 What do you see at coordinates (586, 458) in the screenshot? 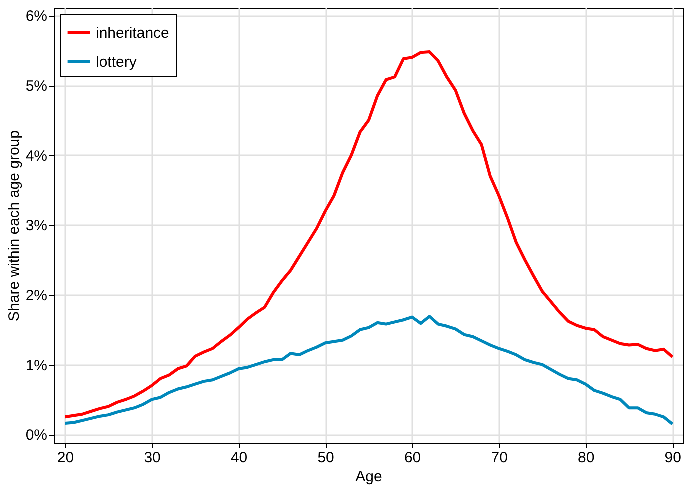
I see `x-tick-label: 80` at bounding box center [586, 458].